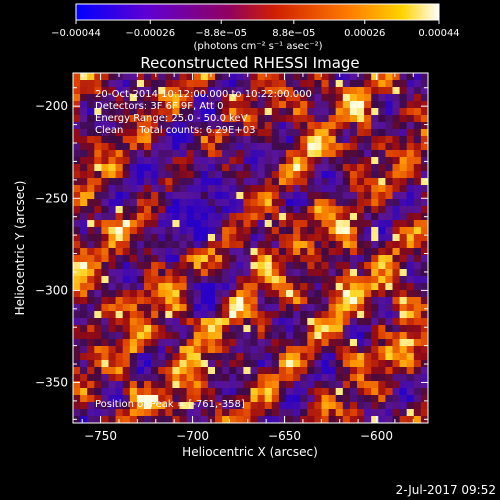 The image size is (500, 500). I want to click on colorbar-tick-label: 0.00044, so click(438, 33).